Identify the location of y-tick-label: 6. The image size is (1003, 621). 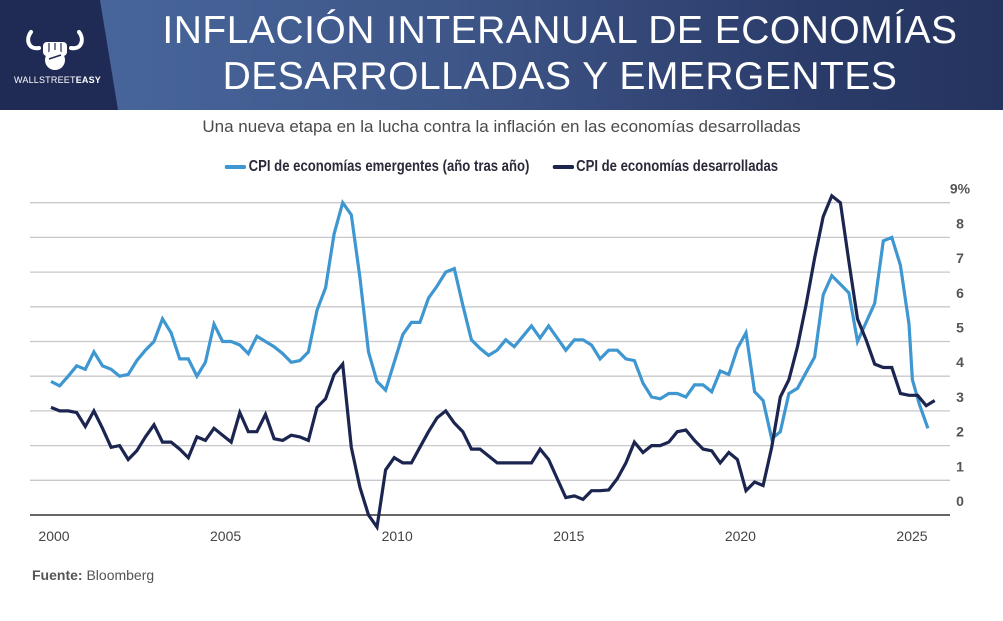
(960, 293).